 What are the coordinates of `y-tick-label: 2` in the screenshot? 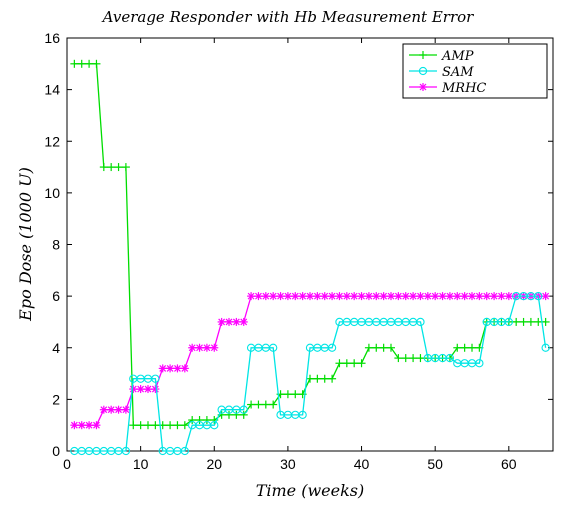 It's located at (56, 399).